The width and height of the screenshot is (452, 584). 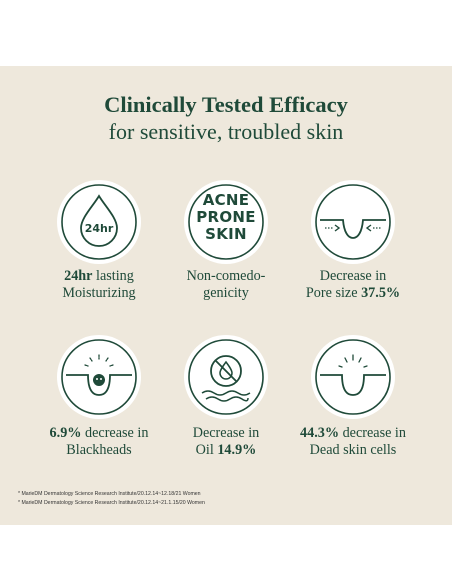 I want to click on blackheads-line2: Blackheads, so click(x=99, y=450).